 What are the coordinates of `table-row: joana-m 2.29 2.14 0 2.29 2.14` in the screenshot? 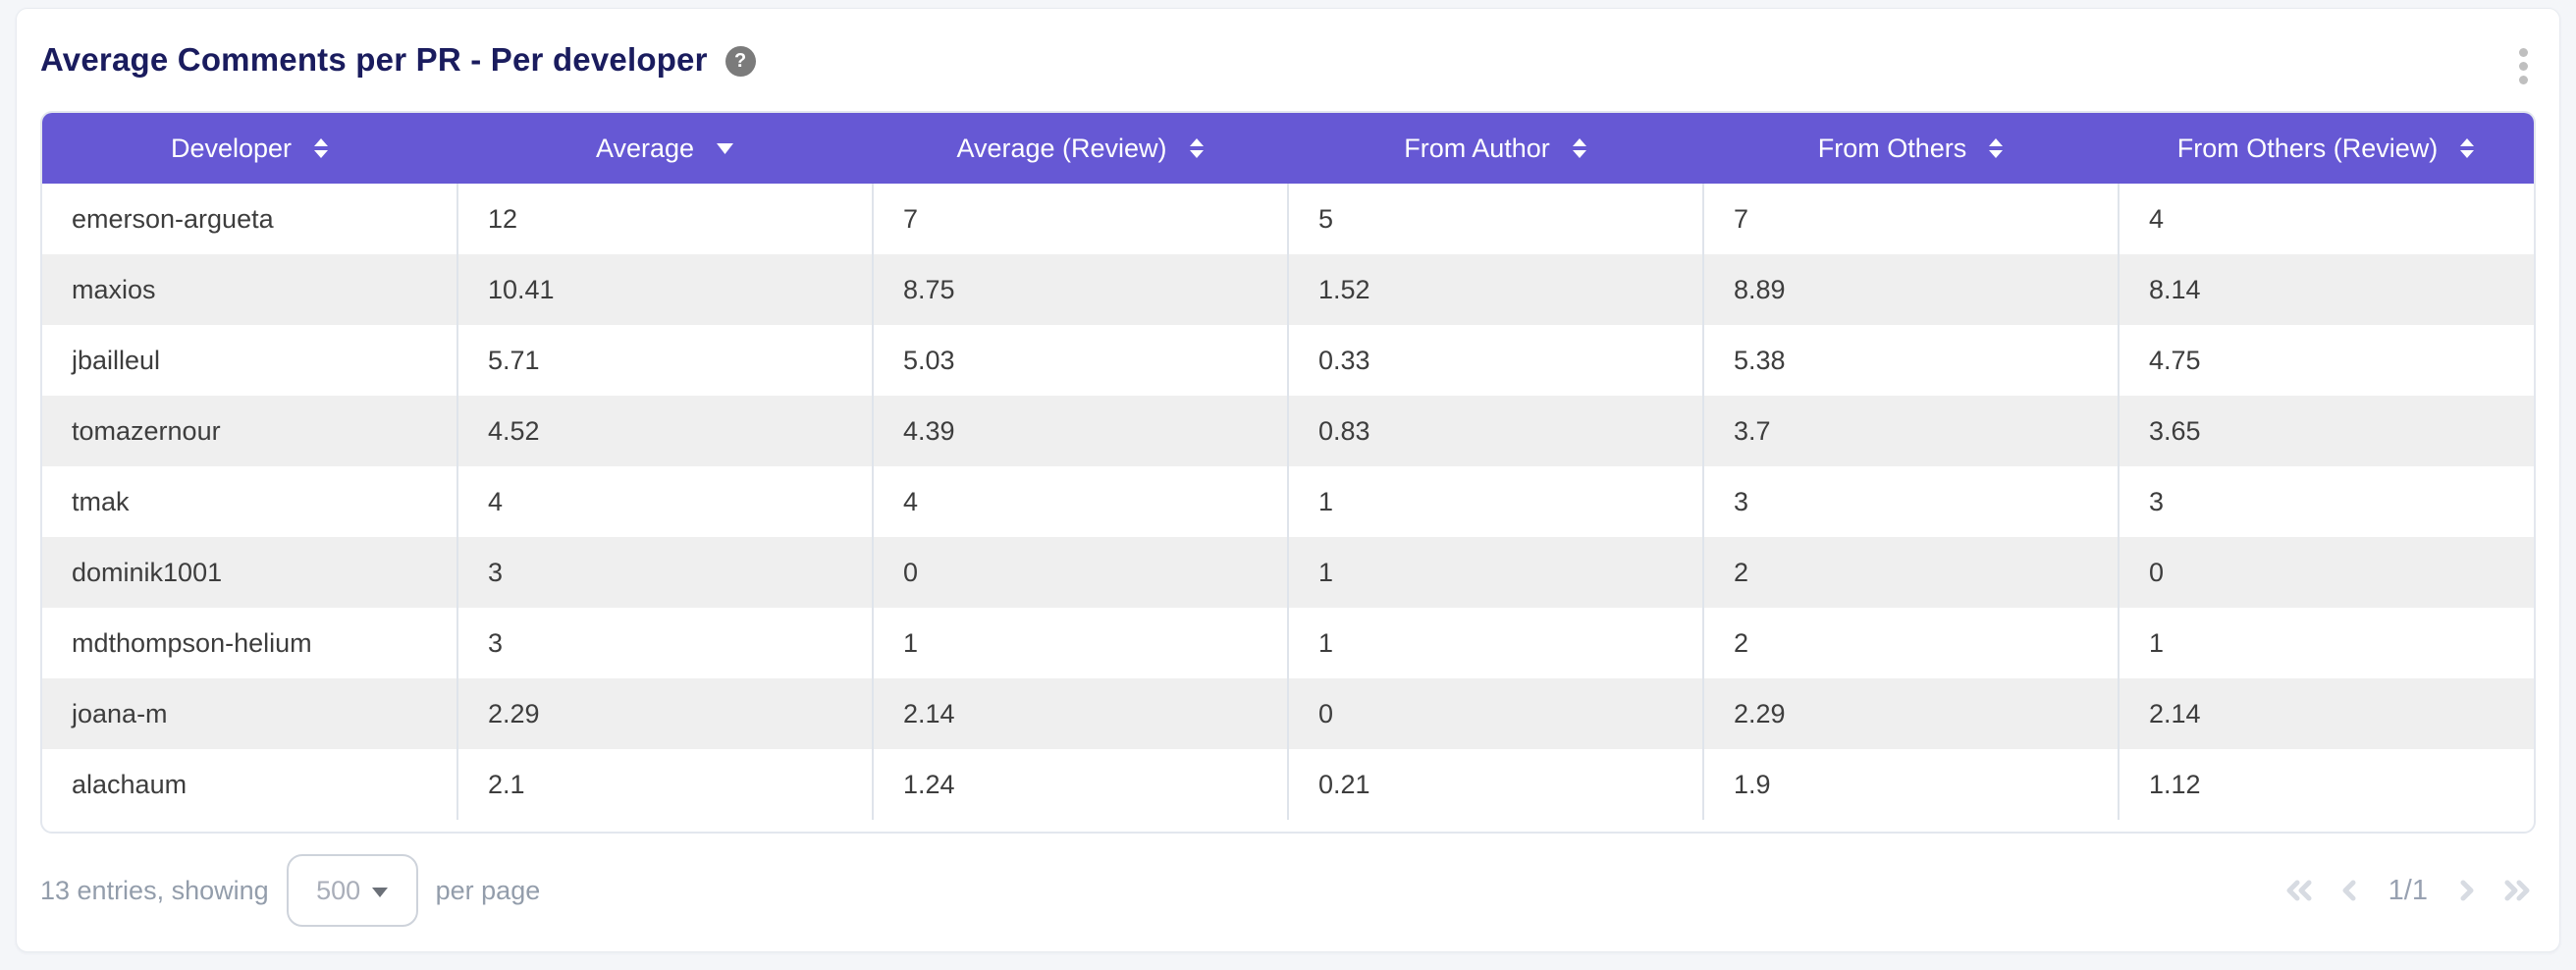 It's located at (1288, 713).